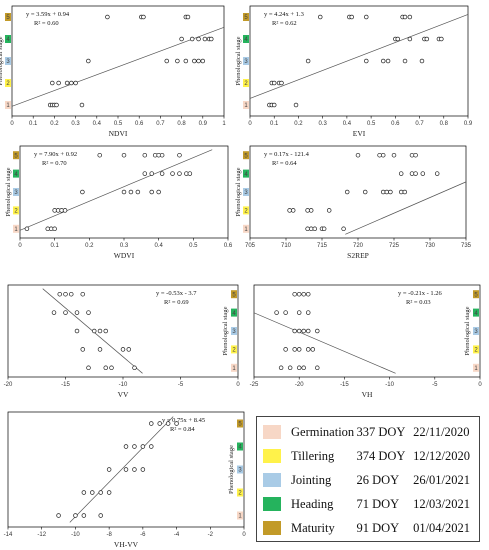  What do you see at coordinates (298, 124) in the screenshot?
I see `evi-x-tick-label: 0.2` at bounding box center [298, 124].